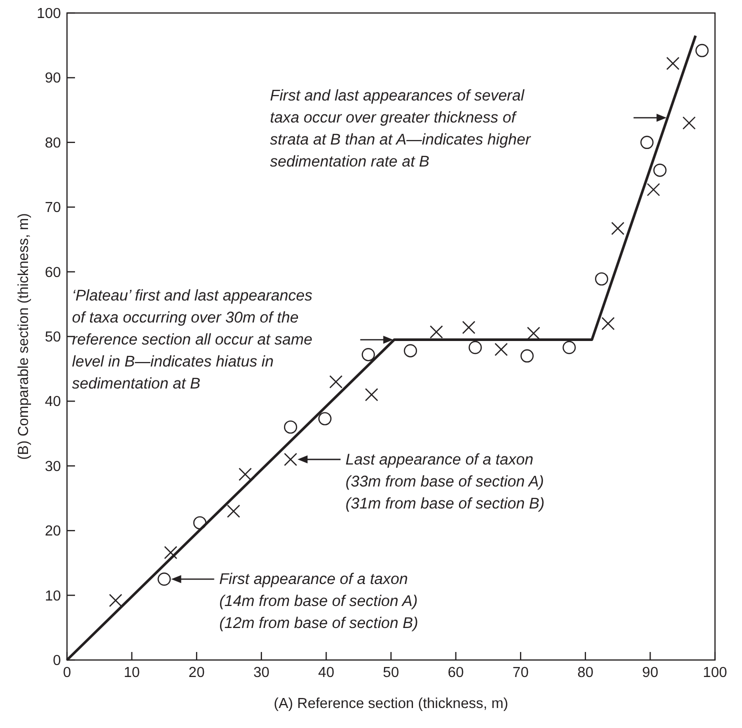  Describe the element at coordinates (52, 208) in the screenshot. I see `y-tick-label: 70` at that location.